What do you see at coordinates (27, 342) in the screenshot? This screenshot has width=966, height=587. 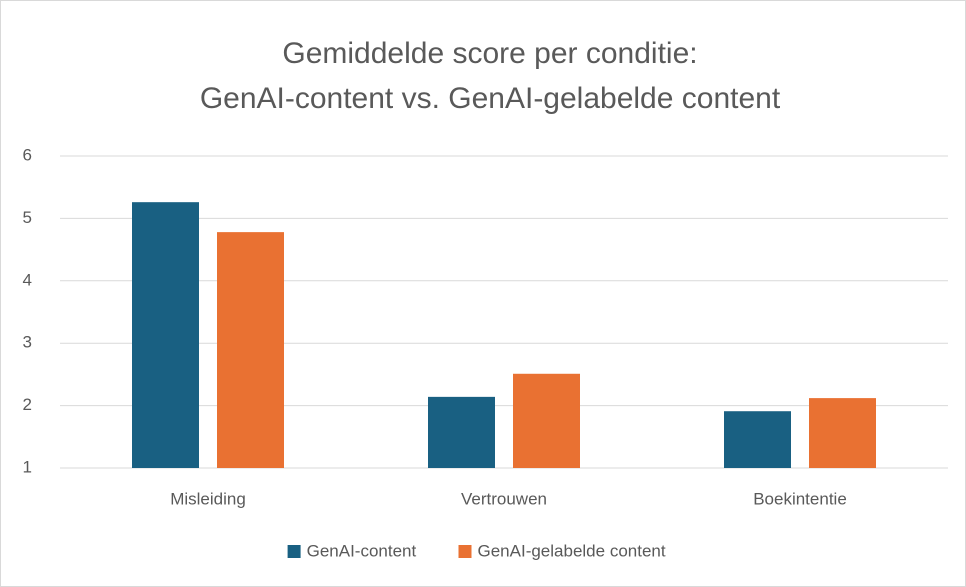 I see `y-tick-label: 3` at bounding box center [27, 342].